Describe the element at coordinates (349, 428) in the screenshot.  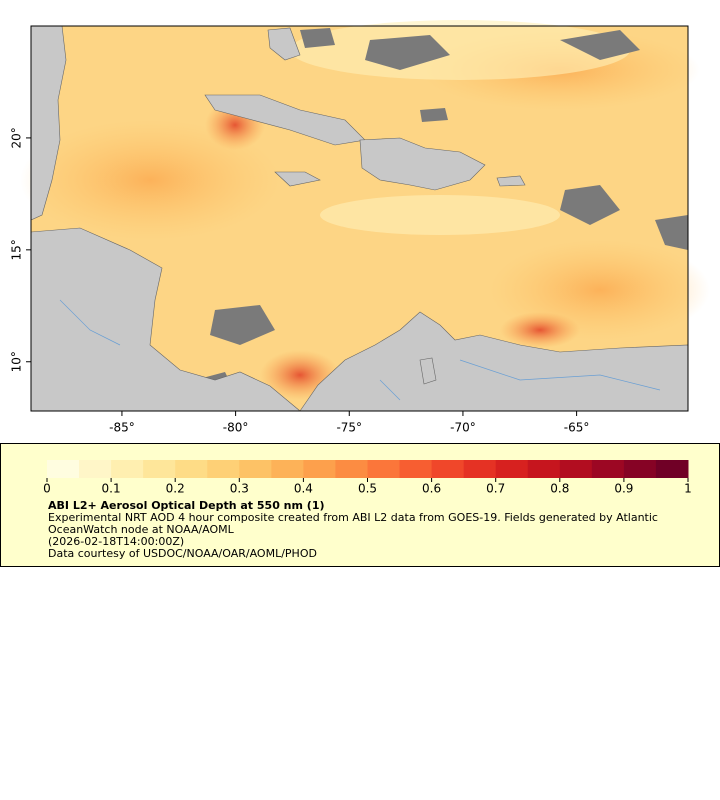
I see `x-tick-label: -75°` at that location.